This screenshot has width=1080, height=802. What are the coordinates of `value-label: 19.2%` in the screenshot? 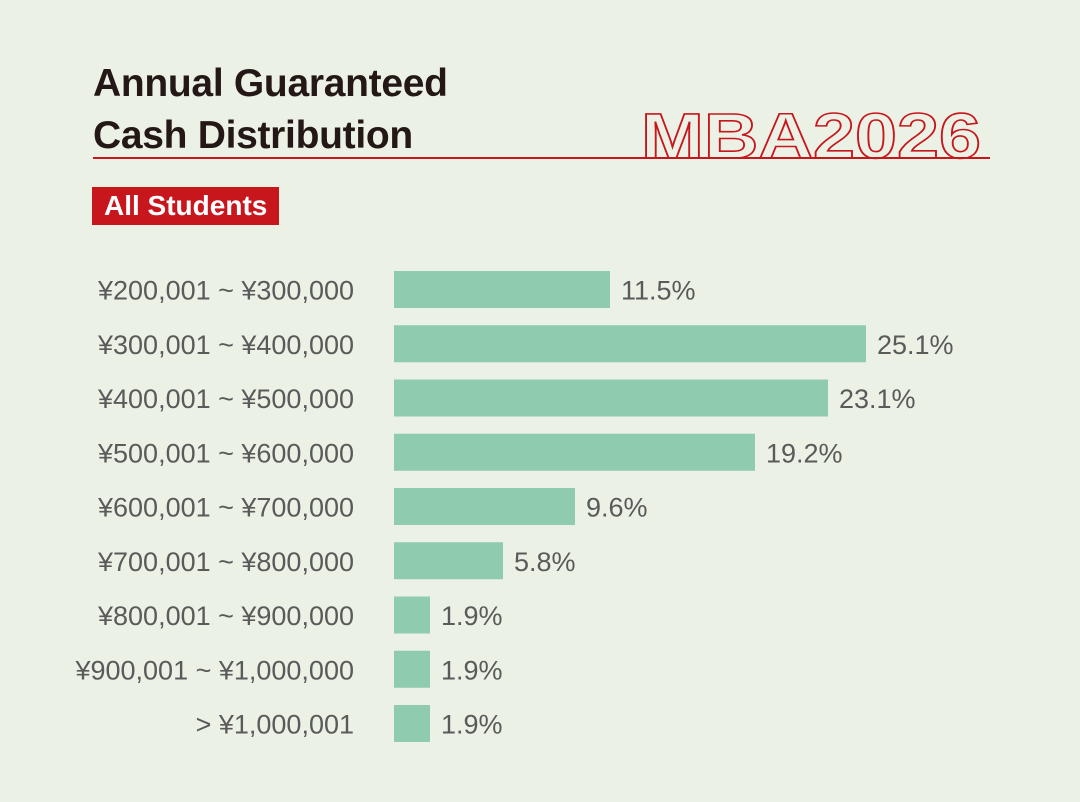 It's located at (804, 453).